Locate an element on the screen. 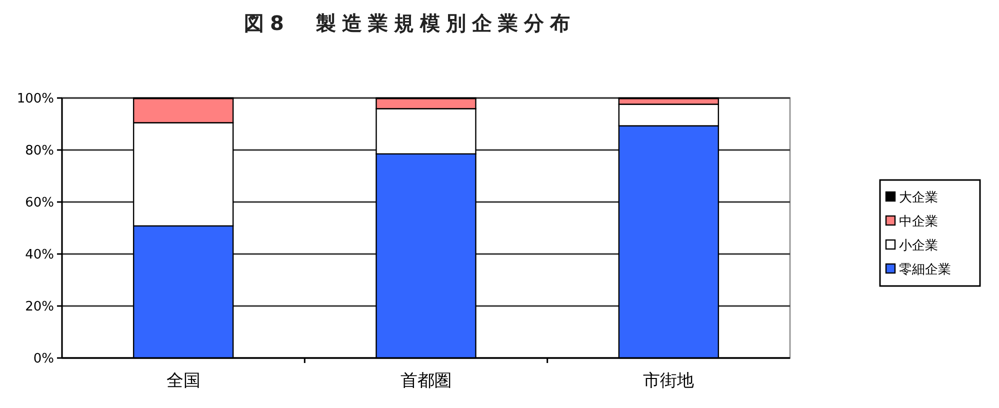 The image size is (999, 408). legend-label: 零細企業 is located at coordinates (925, 270).